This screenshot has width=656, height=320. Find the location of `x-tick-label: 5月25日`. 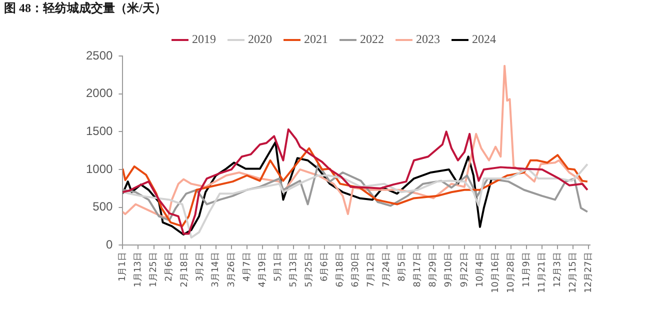

x-tick-label: 5月25日 is located at coordinates (309, 270).